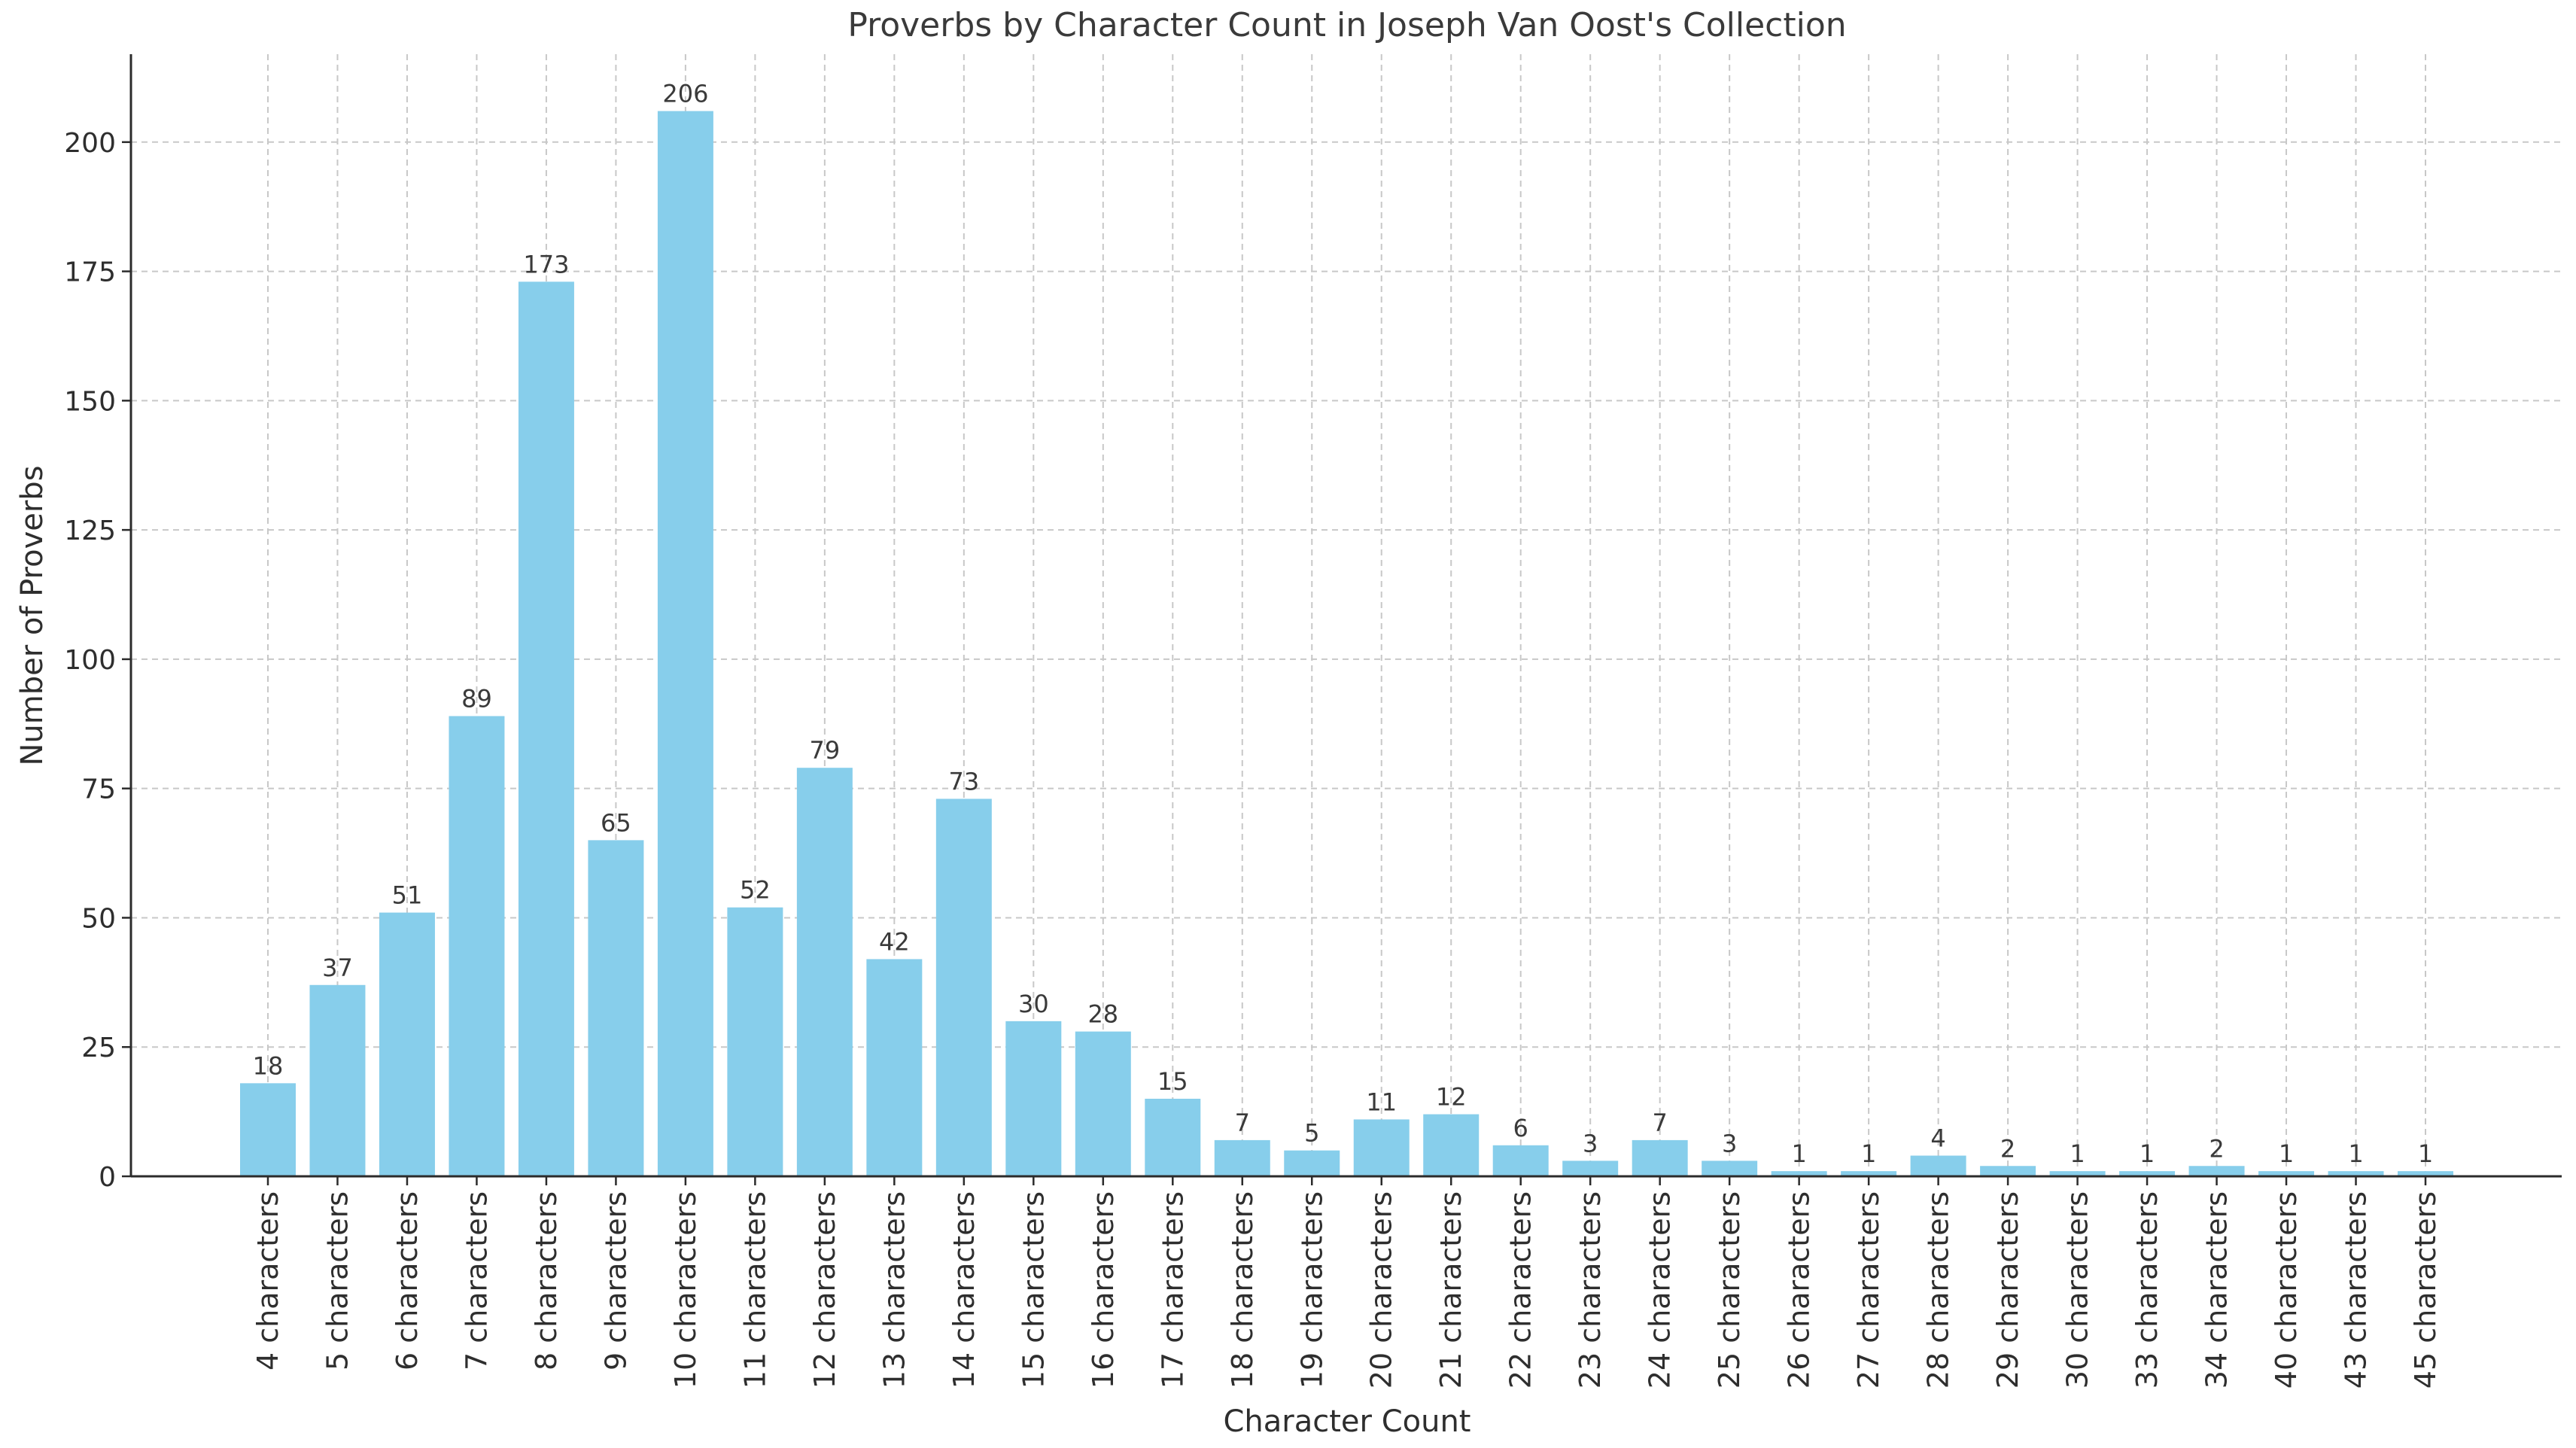 This screenshot has height=1448, width=2576. What do you see at coordinates (546, 264) in the screenshot?
I see `data-label: 173` at bounding box center [546, 264].